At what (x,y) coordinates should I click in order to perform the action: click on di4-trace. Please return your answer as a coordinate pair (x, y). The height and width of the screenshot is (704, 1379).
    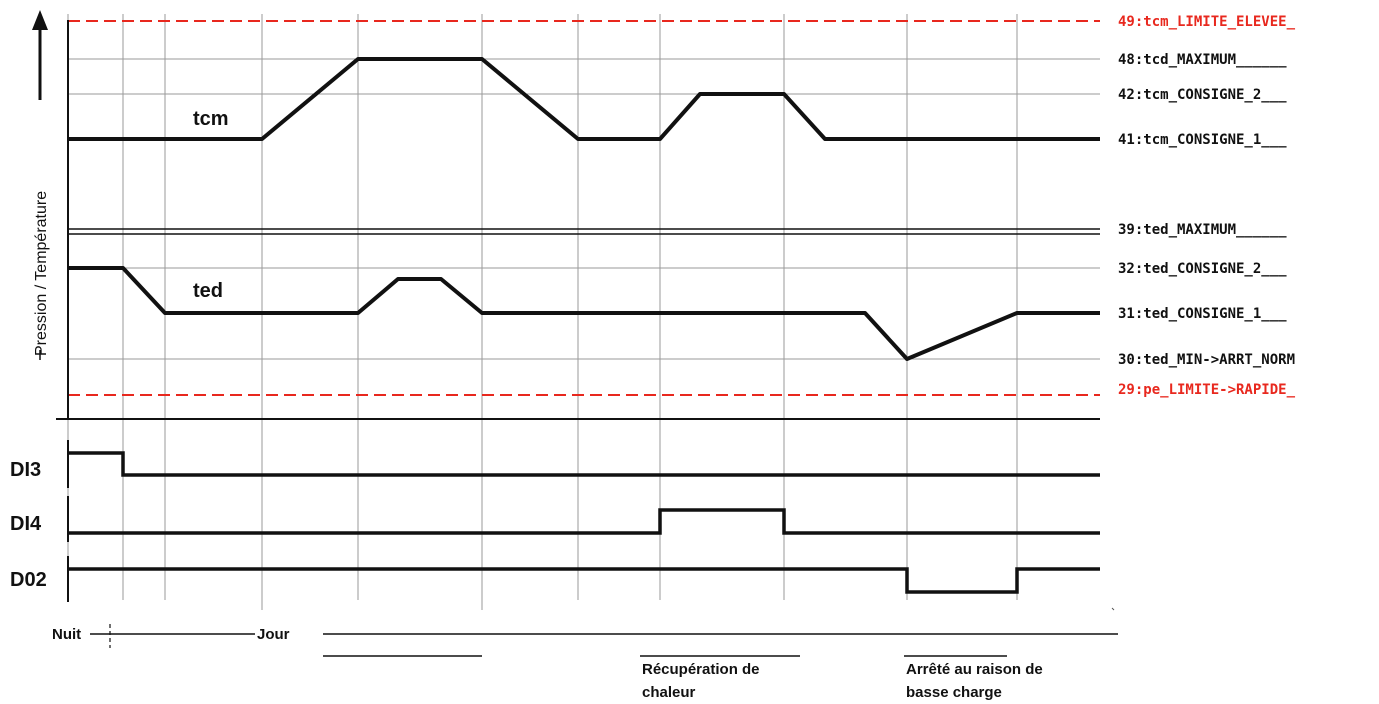
    Looking at the image, I should click on (584, 521).